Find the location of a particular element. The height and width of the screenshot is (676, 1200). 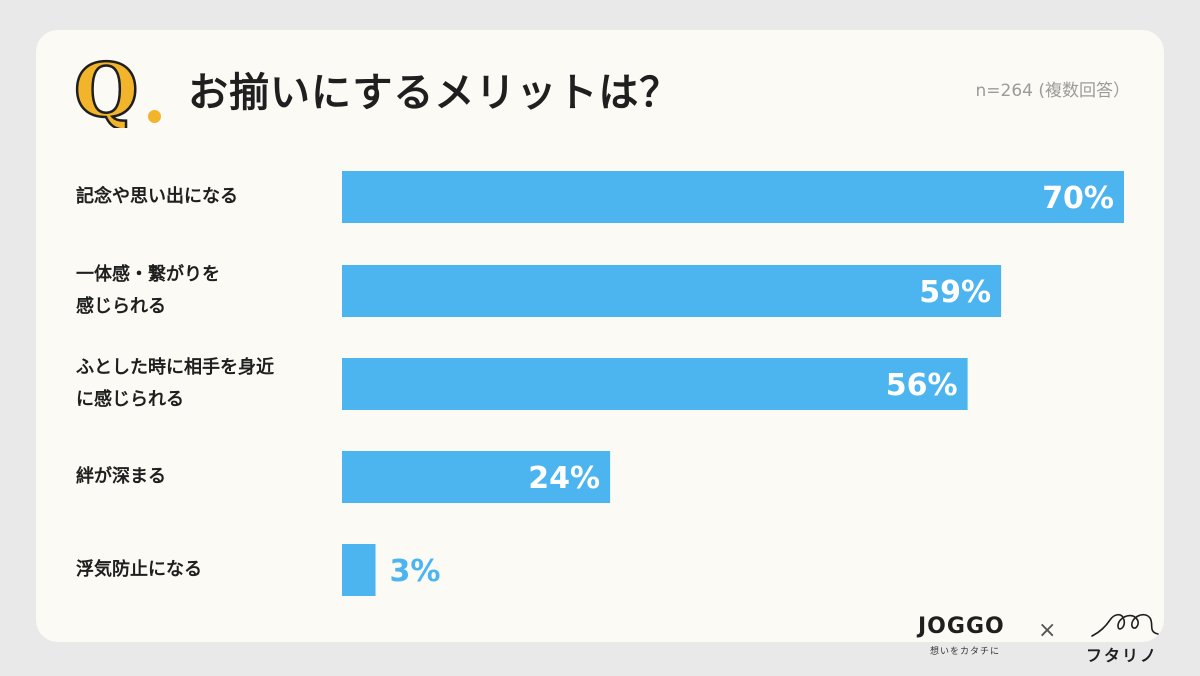

sample-size-note: n=264 (複数回答） is located at coordinates (1052, 91).